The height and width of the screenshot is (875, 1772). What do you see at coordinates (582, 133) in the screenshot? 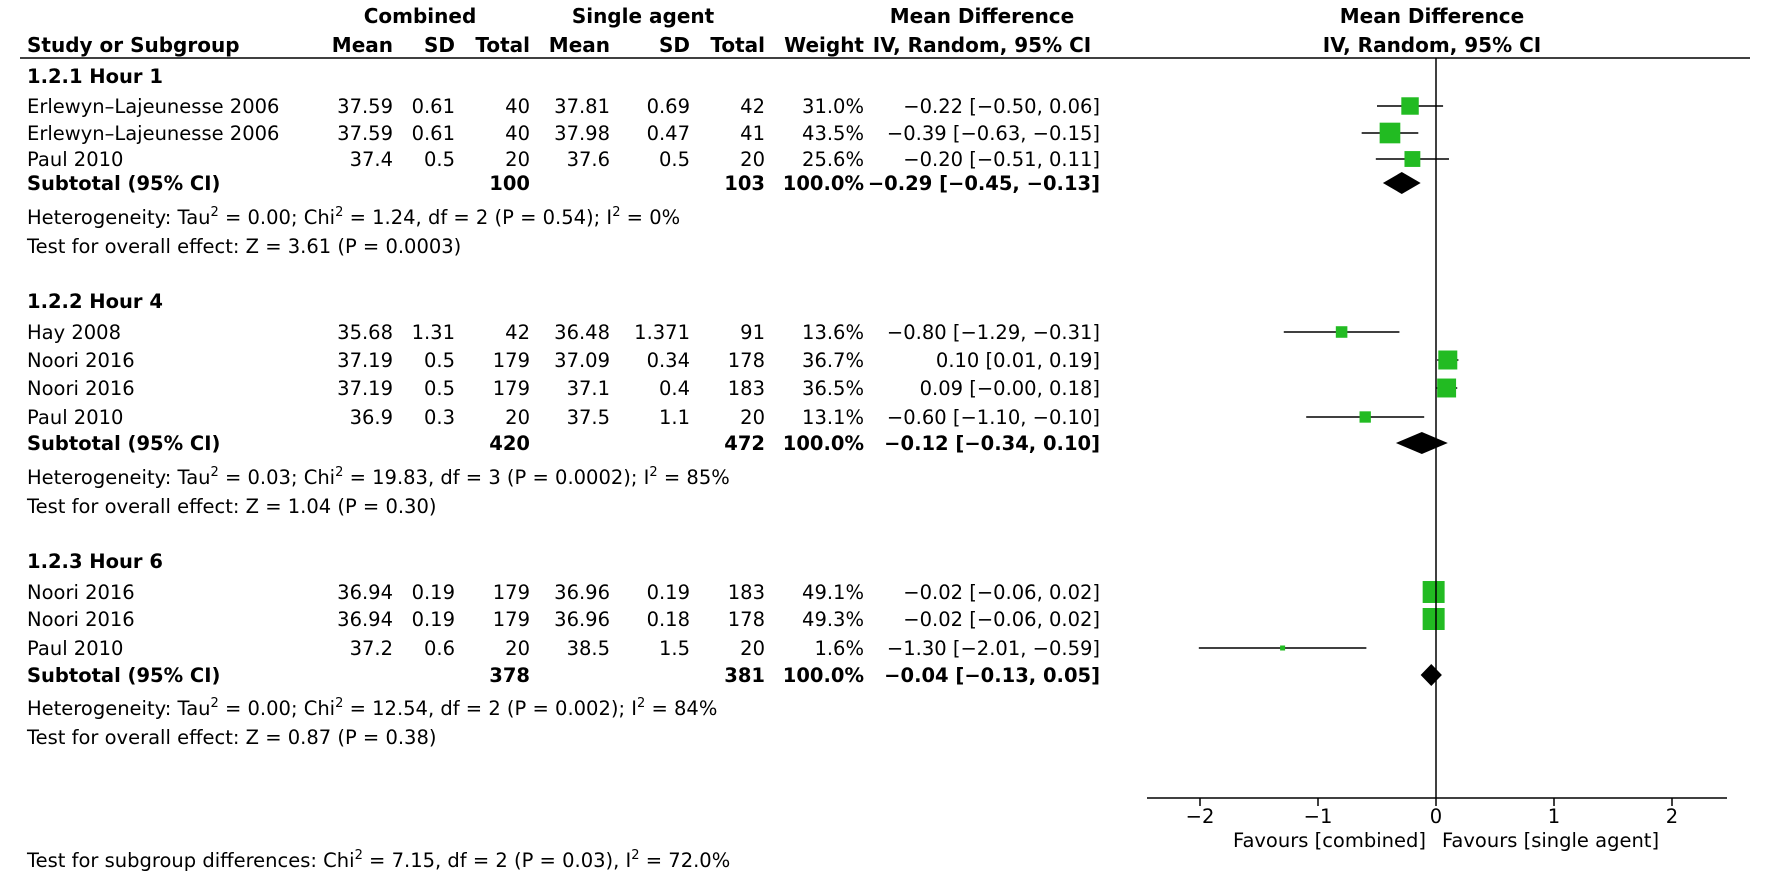
I see `single-mean: 37.98` at bounding box center [582, 133].